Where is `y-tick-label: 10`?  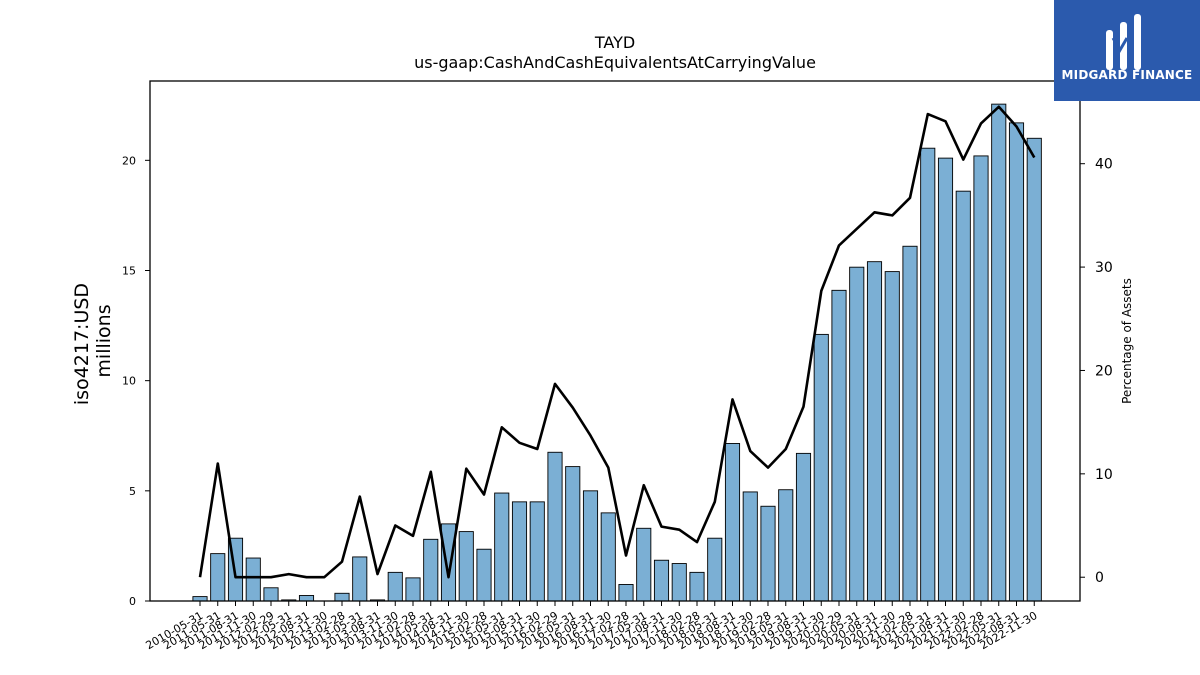 y-tick-label: 10 is located at coordinates (129, 381).